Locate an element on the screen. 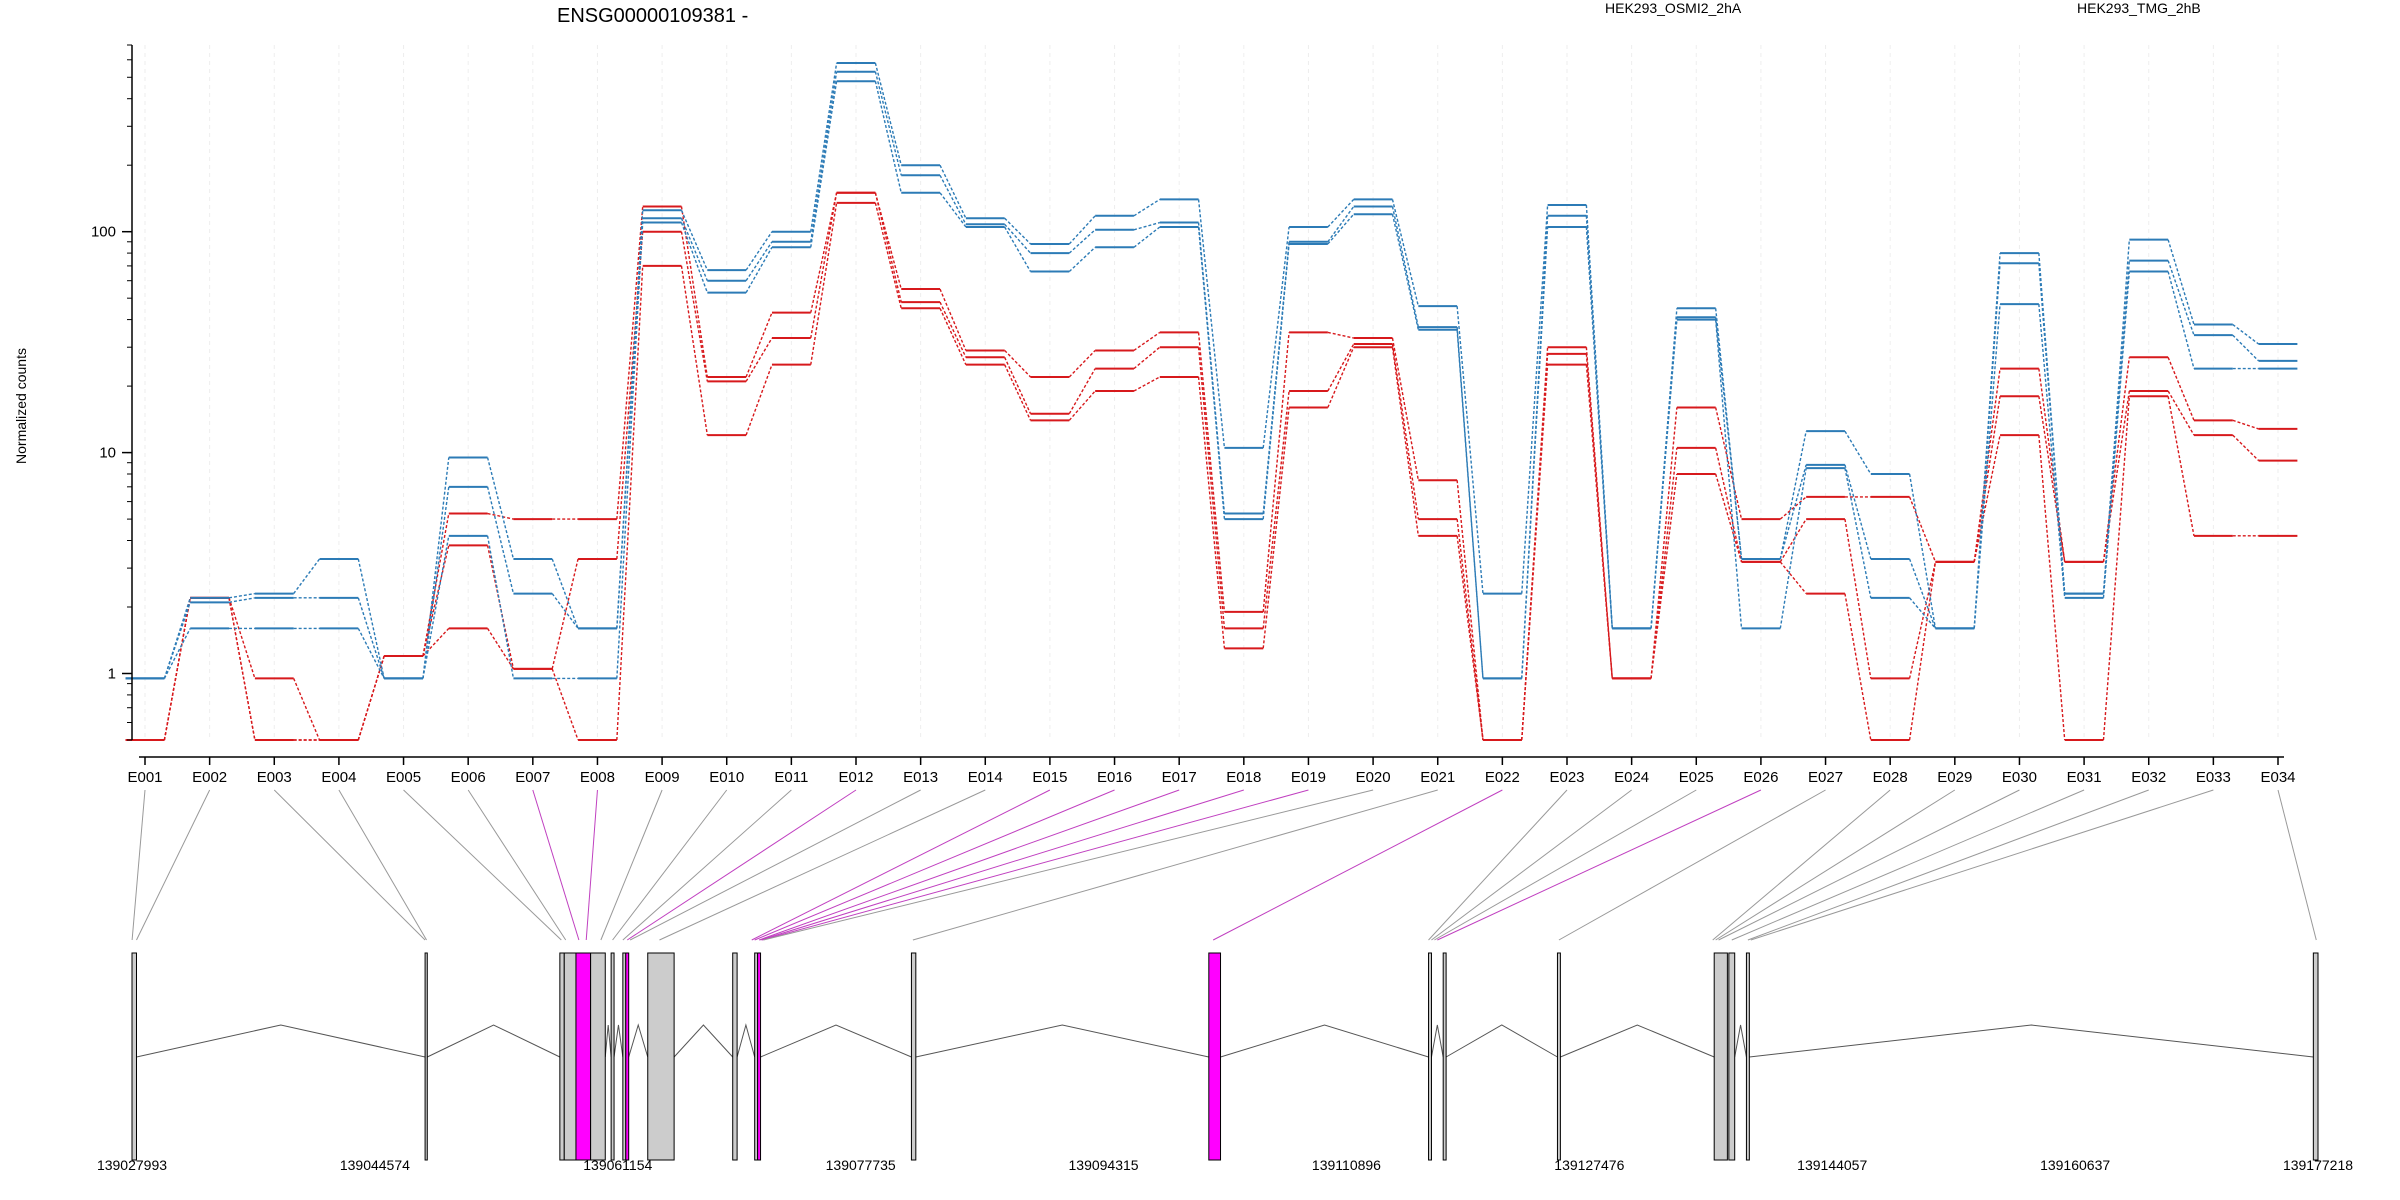 This screenshot has height=1200, width=2400. x-tick-label-E006: E006 is located at coordinates (468, 777).